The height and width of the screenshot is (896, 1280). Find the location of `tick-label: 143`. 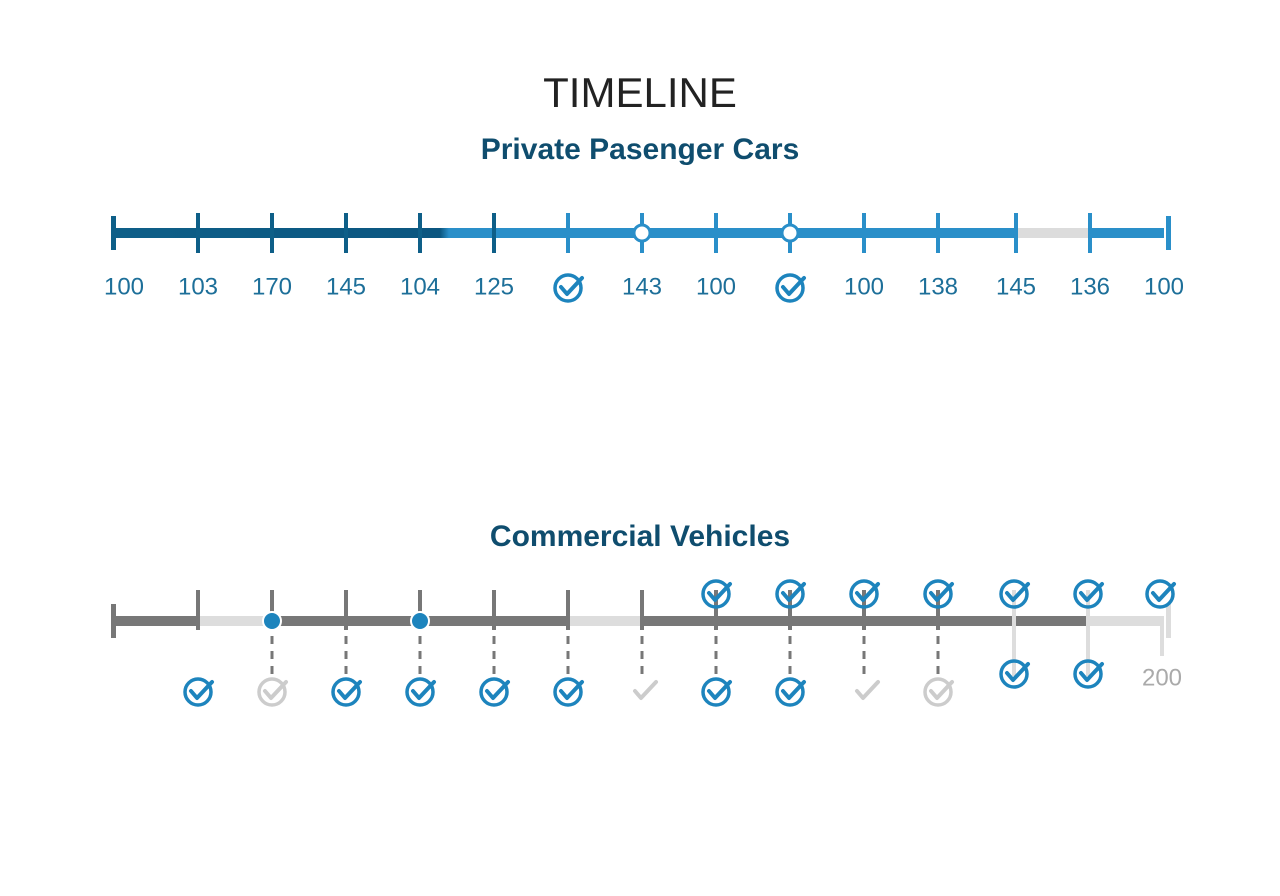

tick-label: 143 is located at coordinates (642, 286).